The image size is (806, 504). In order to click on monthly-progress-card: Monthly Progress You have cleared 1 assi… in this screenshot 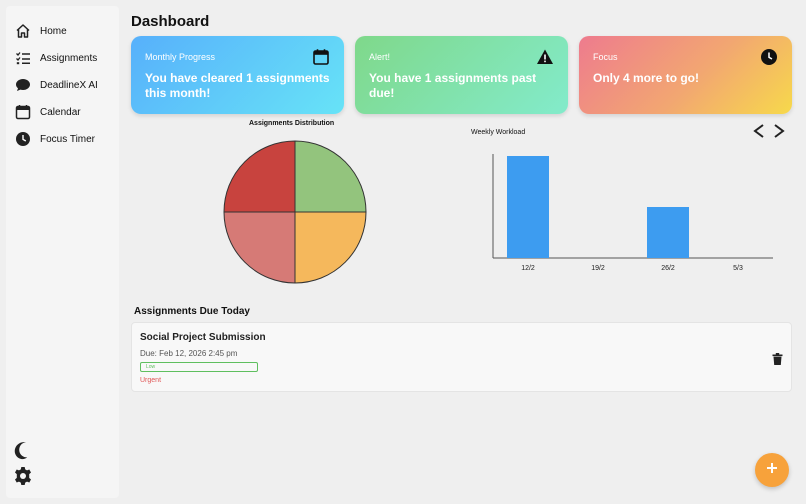, I will do `click(237, 75)`.